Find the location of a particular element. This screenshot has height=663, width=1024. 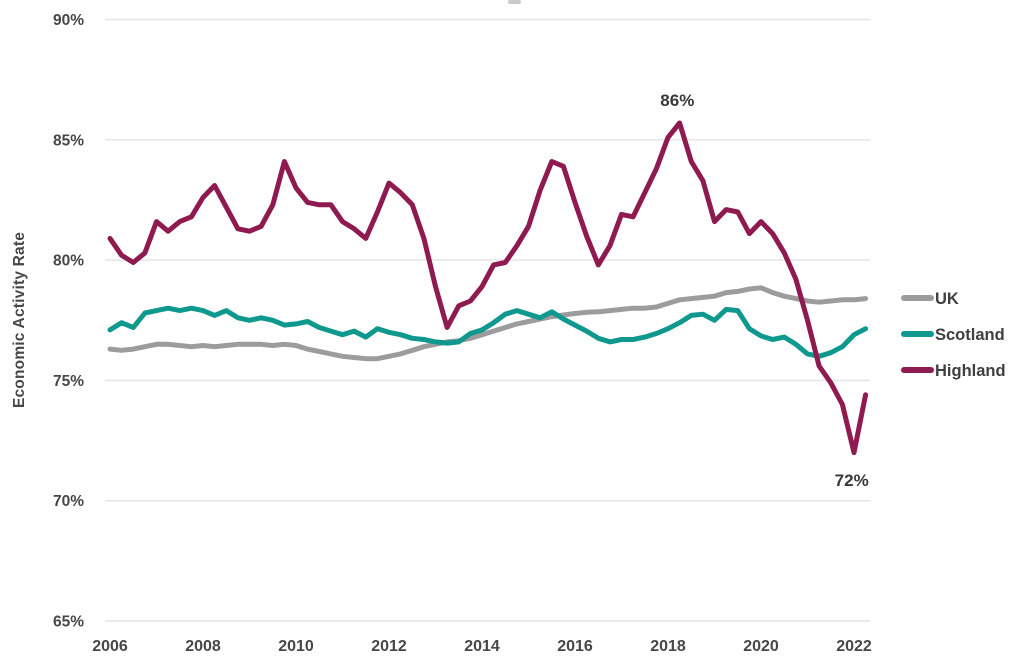

y-tick-label: 80% is located at coordinates (68, 261).